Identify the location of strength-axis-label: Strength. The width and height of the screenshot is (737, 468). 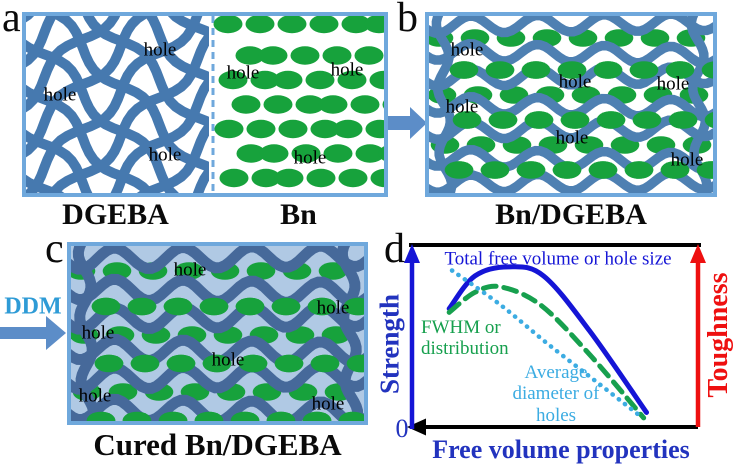
(389, 344).